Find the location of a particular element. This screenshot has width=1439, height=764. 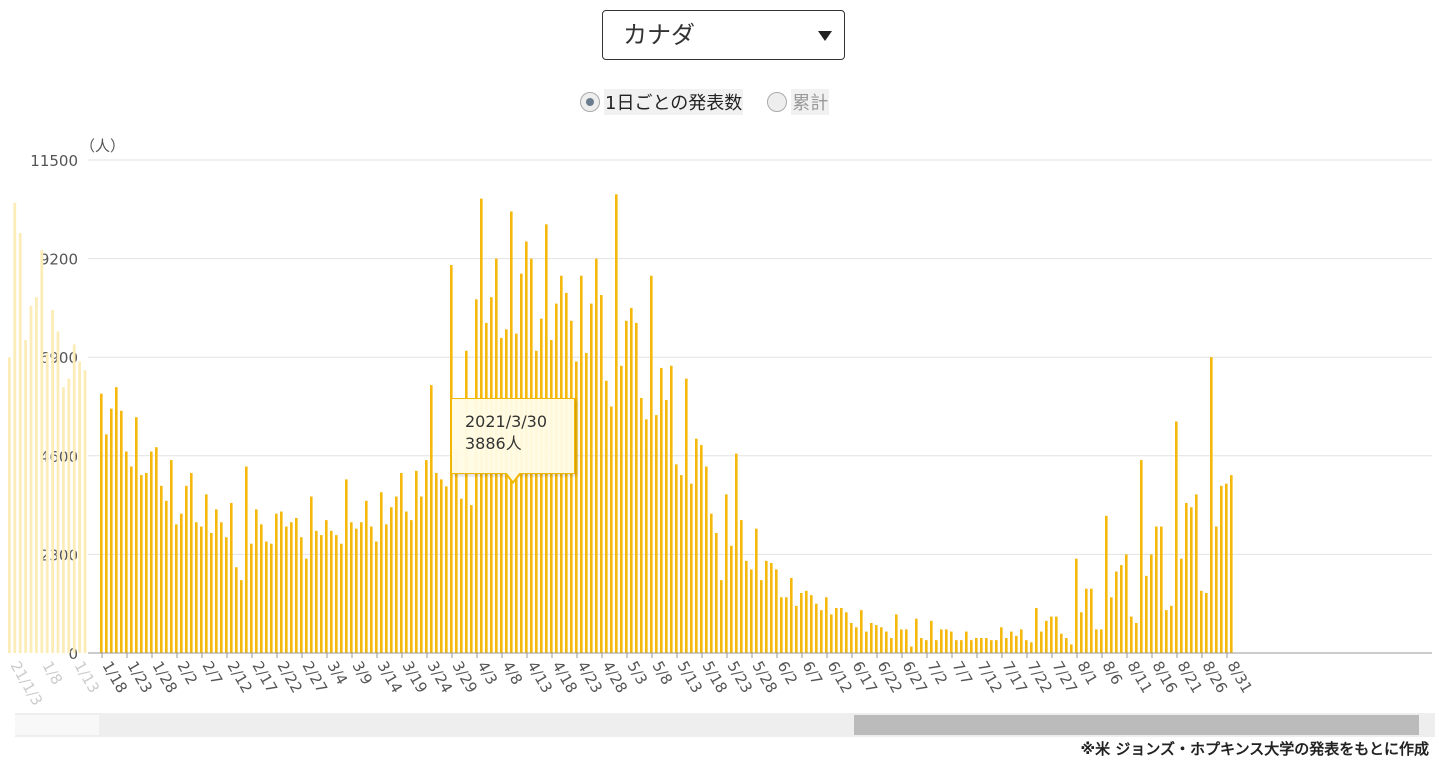

tooltip-value: 3886人 is located at coordinates (493, 443).